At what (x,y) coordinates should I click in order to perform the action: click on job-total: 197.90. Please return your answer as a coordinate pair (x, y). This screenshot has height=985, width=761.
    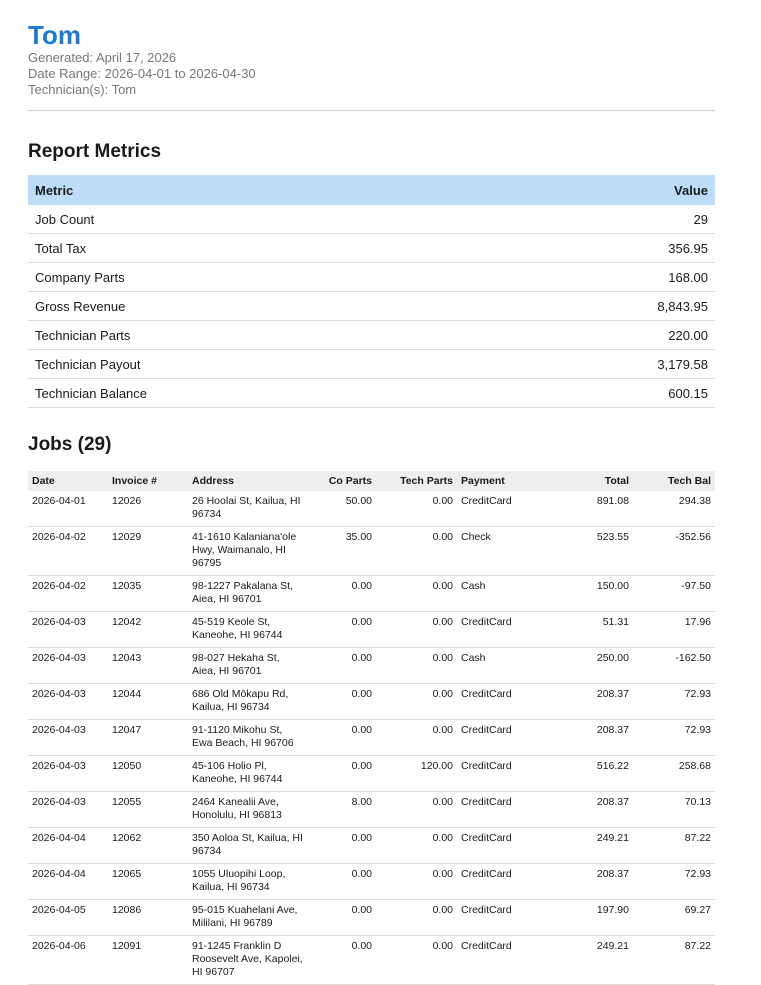
    Looking at the image, I should click on (586, 917).